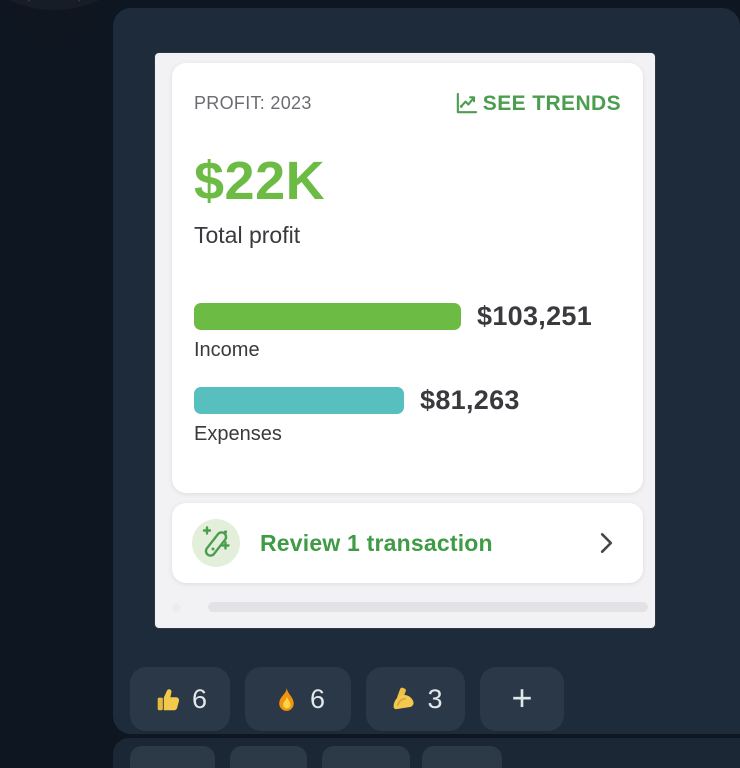 The height and width of the screenshot is (768, 740). Describe the element at coordinates (168, 700) in the screenshot. I see `thumbs-up-icon` at that location.